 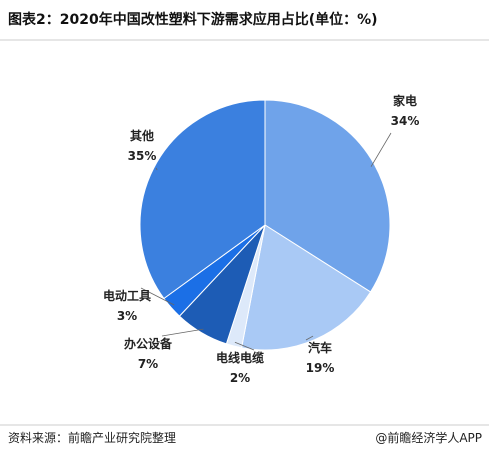 What do you see at coordinates (127, 295) in the screenshot?
I see `category-label: 电动工具` at bounding box center [127, 295].